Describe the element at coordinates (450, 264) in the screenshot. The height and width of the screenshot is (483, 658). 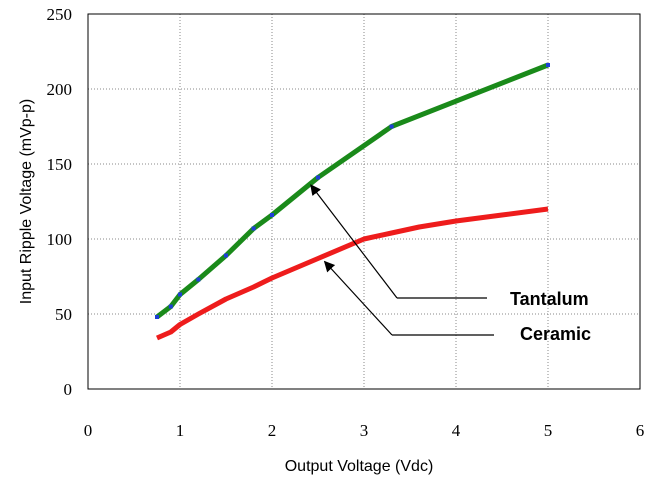
I see `annotation-group: Tantalum Ceramic` at that location.